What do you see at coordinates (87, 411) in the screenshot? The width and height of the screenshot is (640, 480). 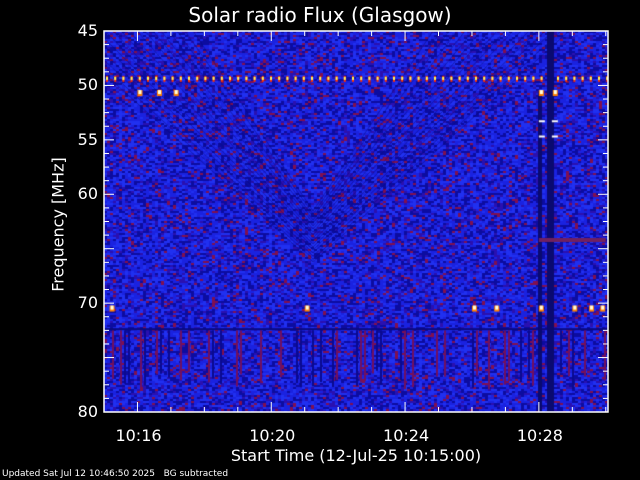 I see `y-tick-label: 80` at bounding box center [87, 411].